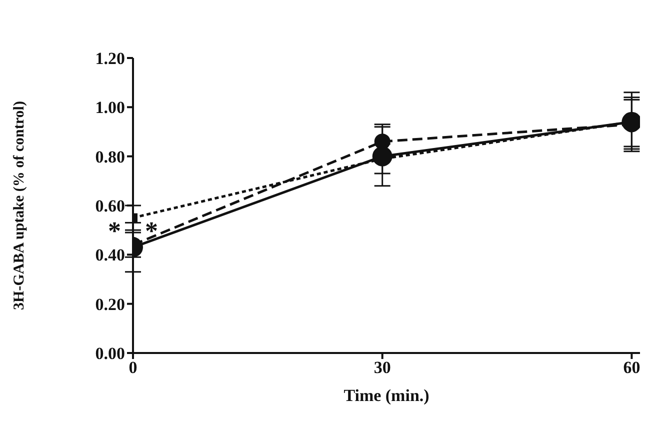 This screenshot has width=656, height=421. I want to click on y-tick-label: 1.00, so click(110, 108).